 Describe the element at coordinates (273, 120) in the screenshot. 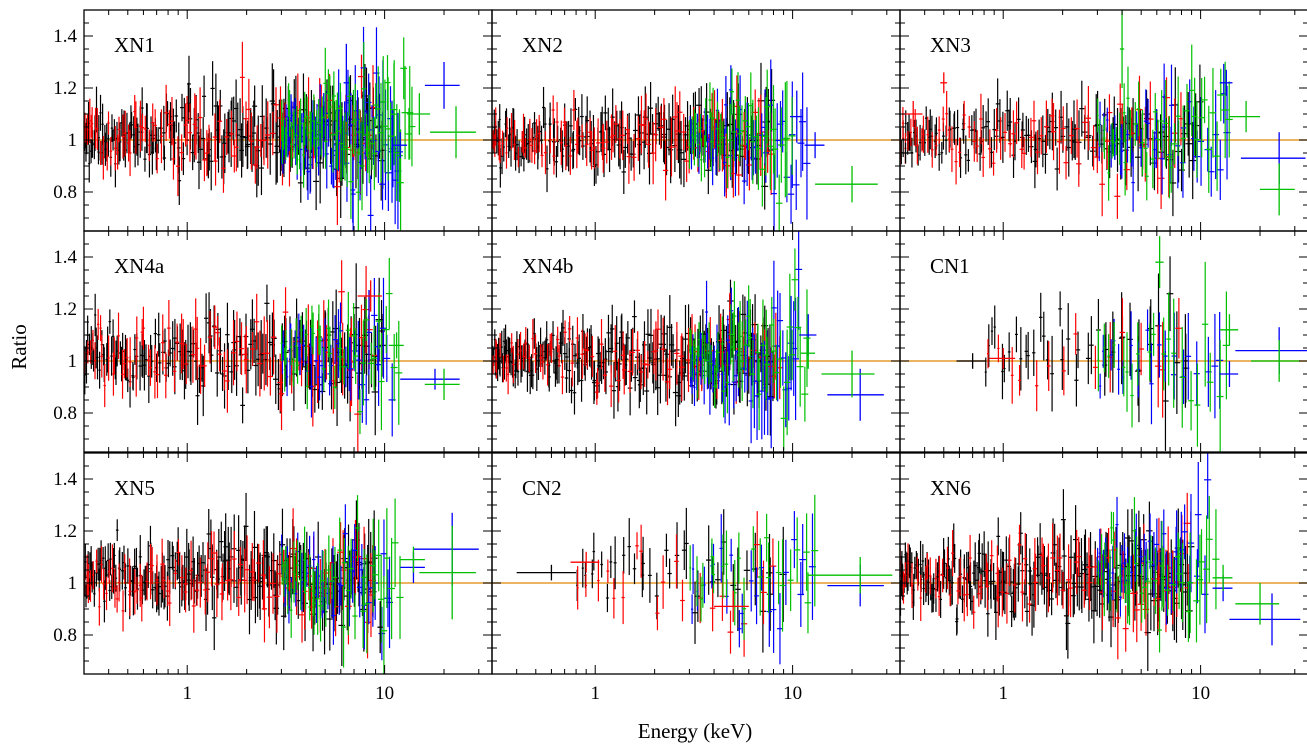

I see `panel-xn1: 0.8 1 1.2 1.4 XN1` at that location.